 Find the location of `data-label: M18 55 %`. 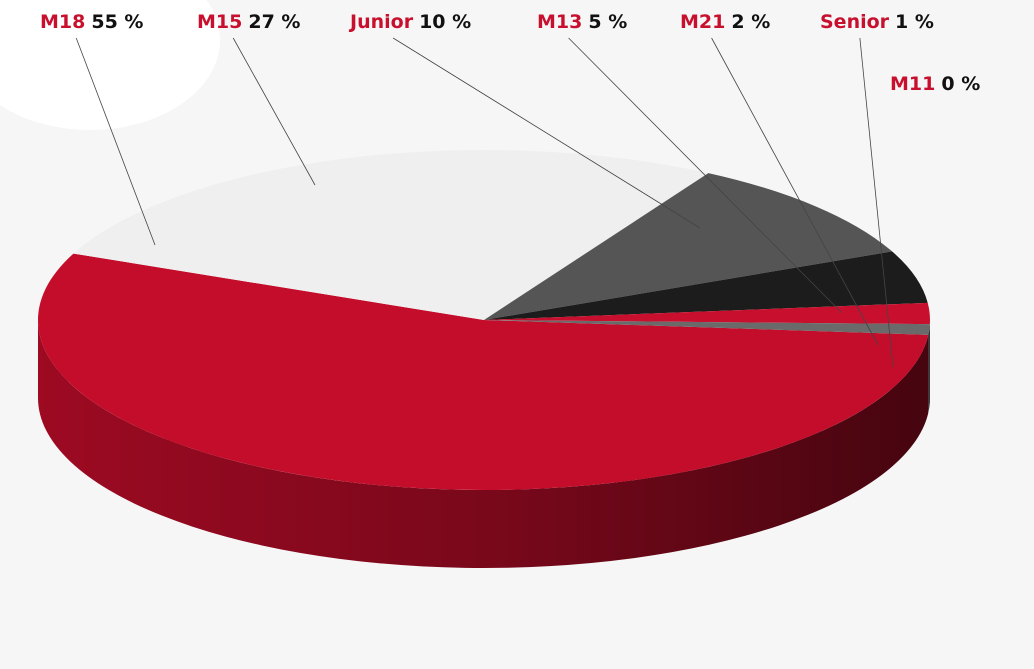

data-label: M18 55 % is located at coordinates (91, 22).